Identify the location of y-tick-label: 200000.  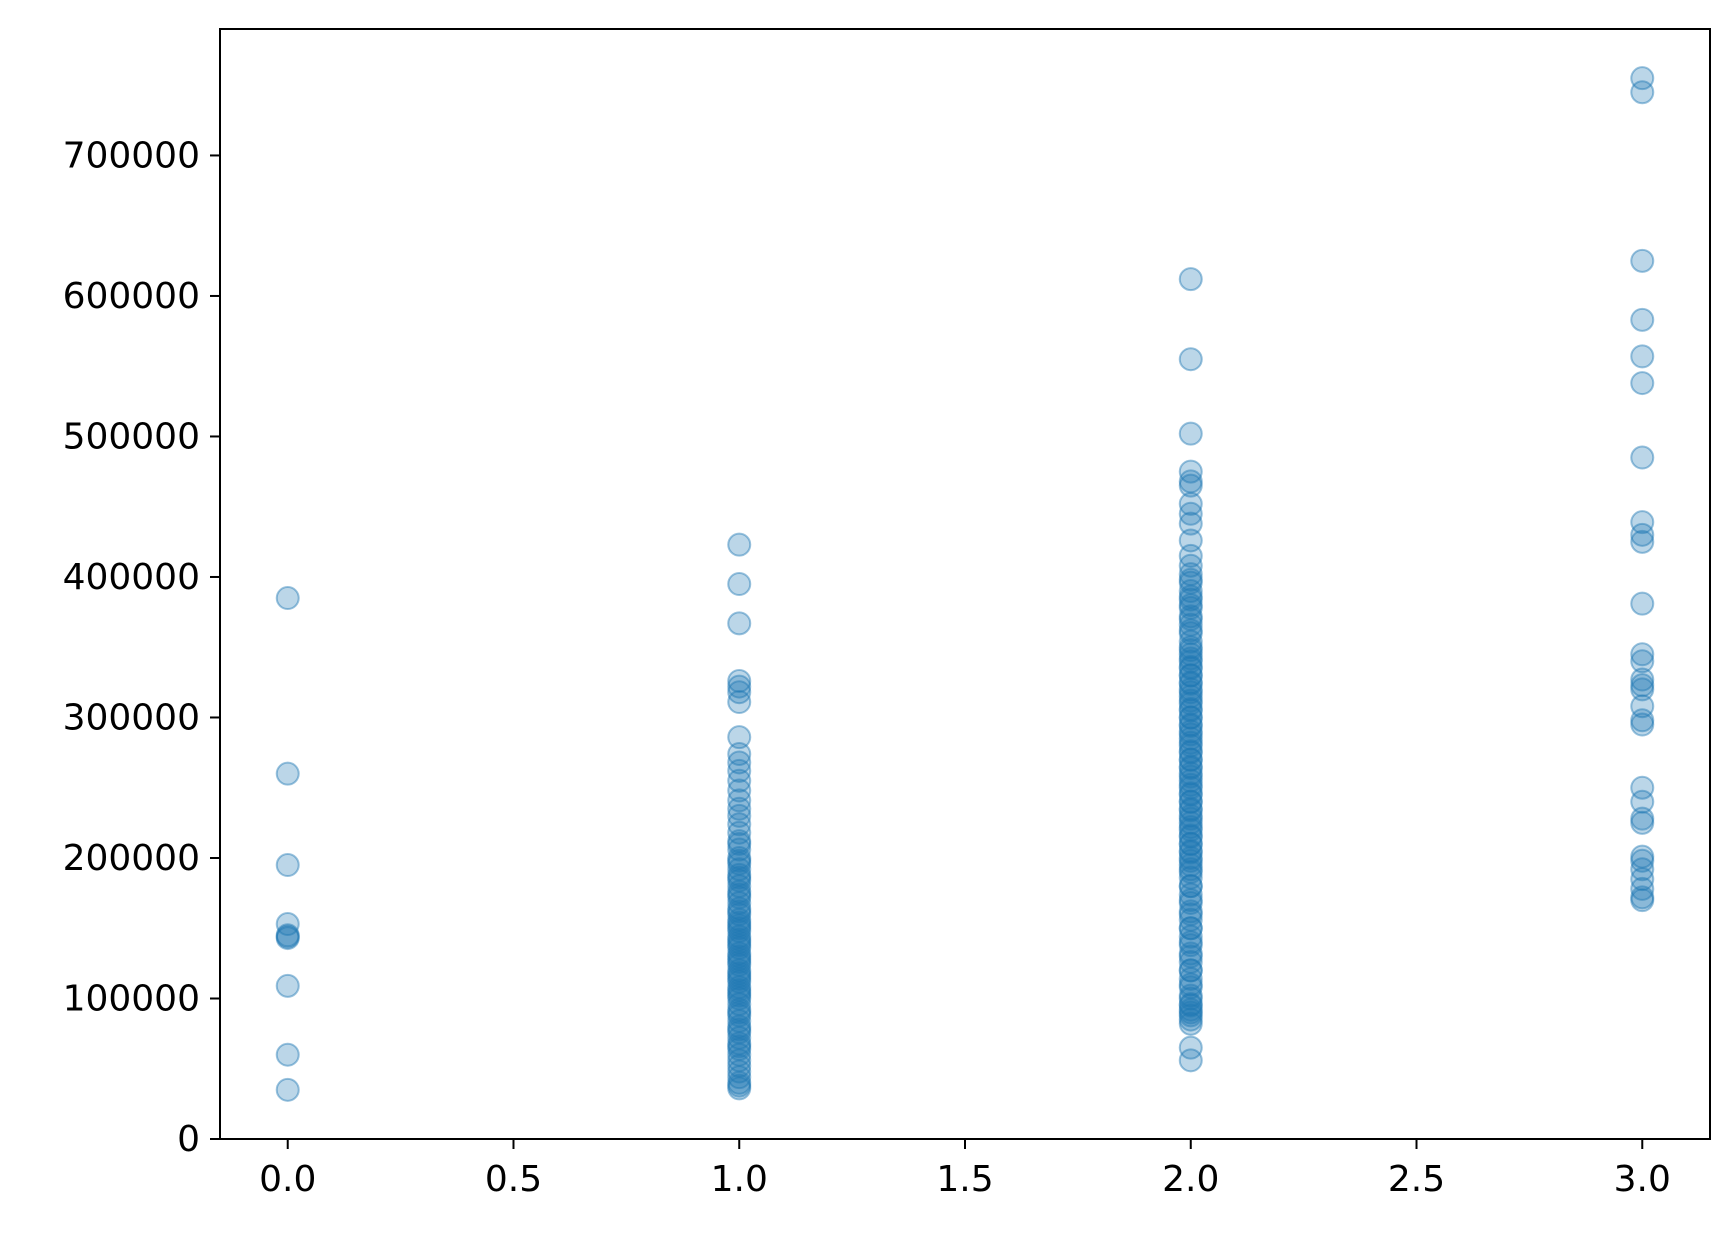
(131, 858).